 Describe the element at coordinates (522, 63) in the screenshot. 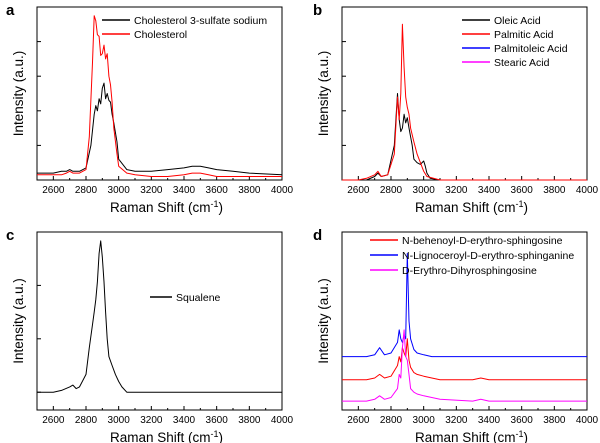

I see `legend-label: Stearic Acid` at that location.